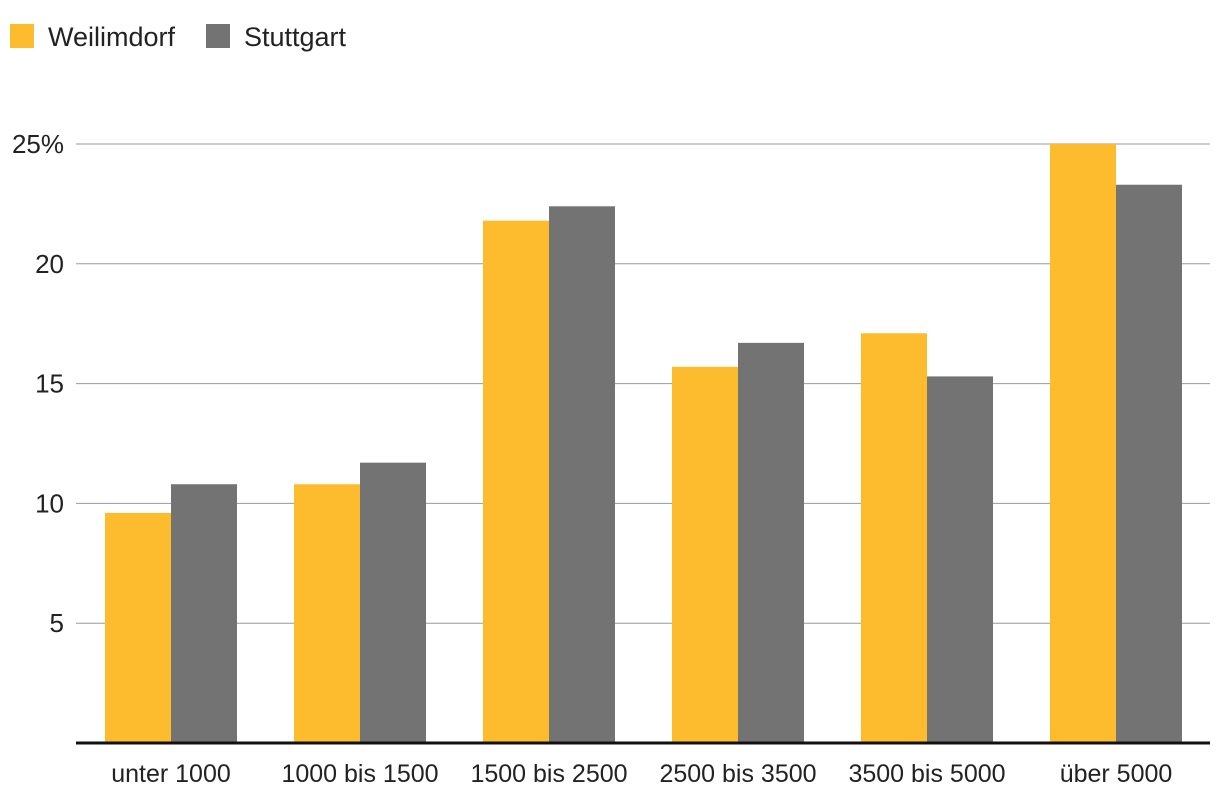 The image size is (1220, 810). I want to click on x-category-label: 1000 bis 1500, so click(359, 774).